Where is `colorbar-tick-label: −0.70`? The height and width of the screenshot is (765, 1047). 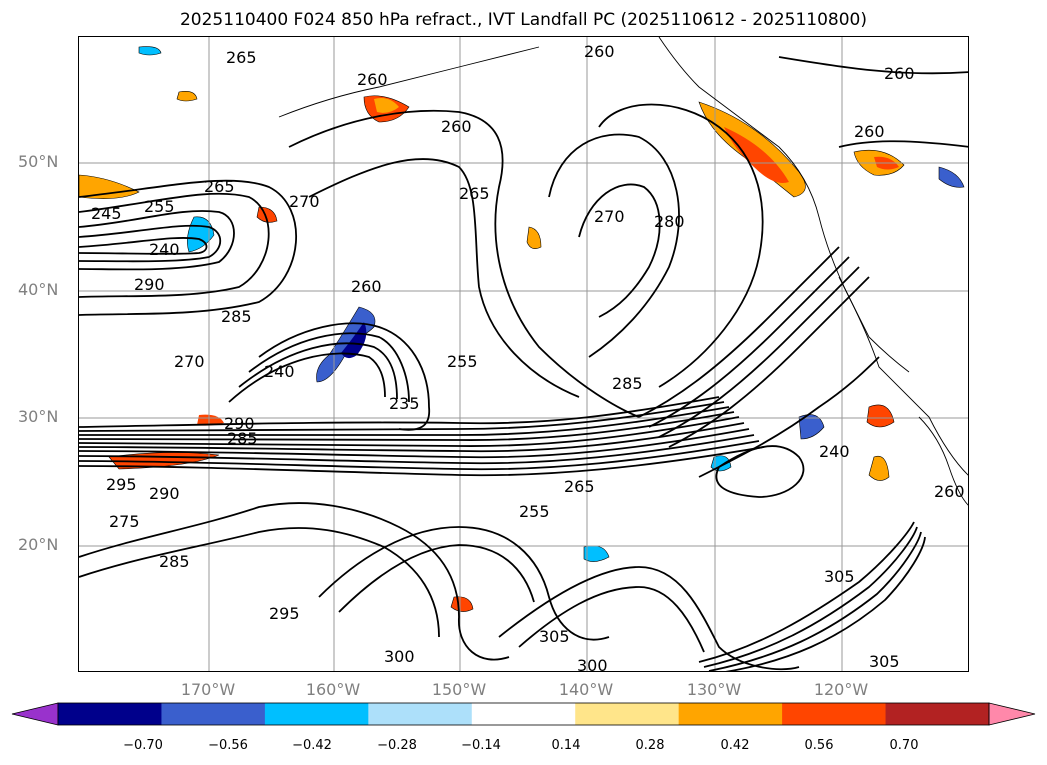
colorbar-tick-label: −0.70 is located at coordinates (143, 745).